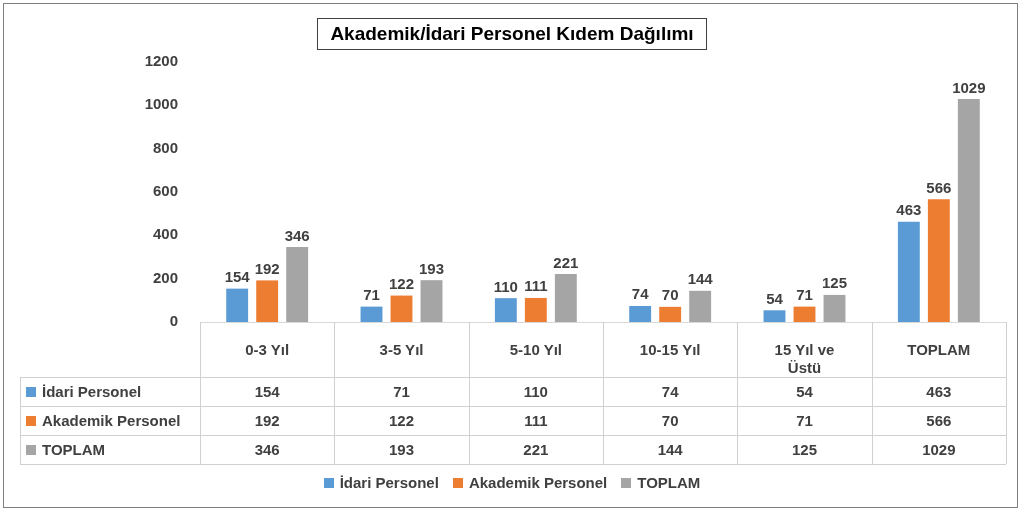 This screenshot has height=514, width=1024. I want to click on x-tick-label: 0-3 Yıl, so click(267, 350).